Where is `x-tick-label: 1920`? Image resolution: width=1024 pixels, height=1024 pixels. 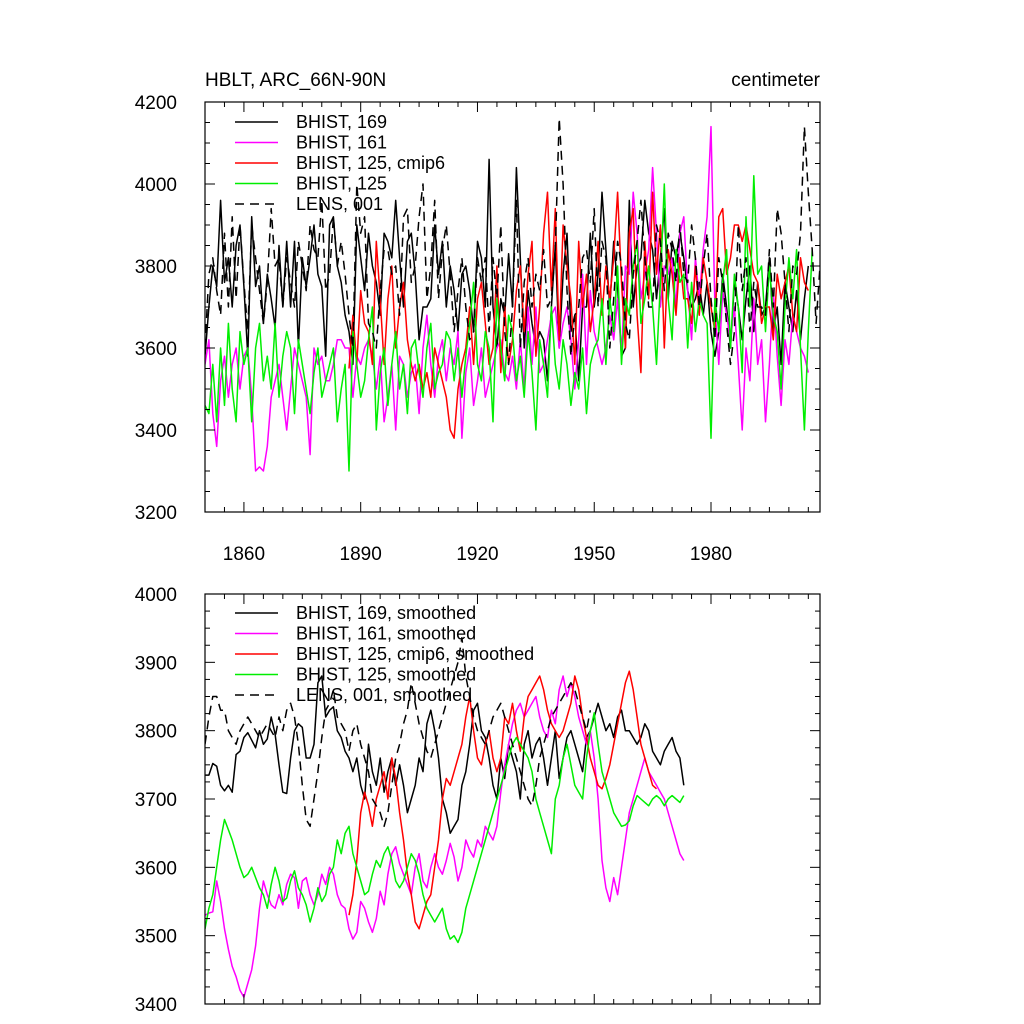
x-tick-label: 1920 is located at coordinates (477, 554).